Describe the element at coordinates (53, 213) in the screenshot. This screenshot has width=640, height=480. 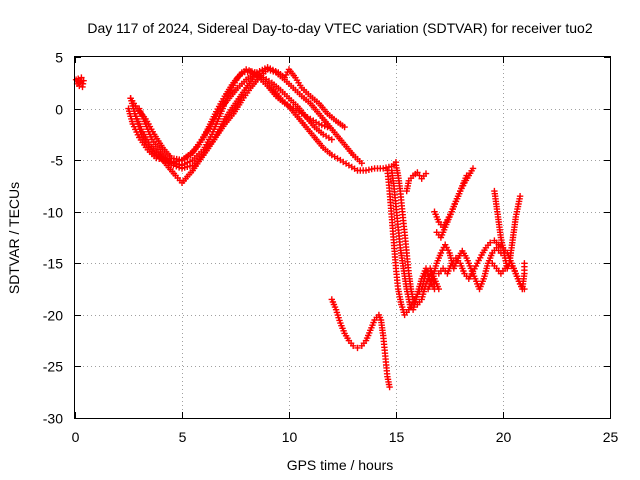
I see `y-tick-label: -10` at that location.